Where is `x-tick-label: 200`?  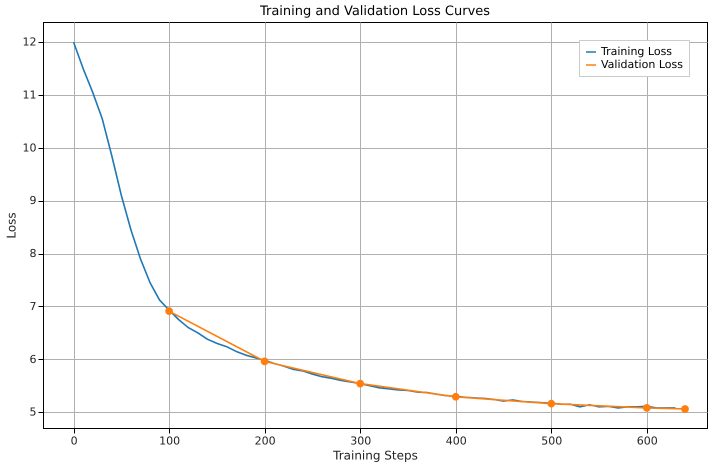
x-tick-label: 200 is located at coordinates (265, 441).